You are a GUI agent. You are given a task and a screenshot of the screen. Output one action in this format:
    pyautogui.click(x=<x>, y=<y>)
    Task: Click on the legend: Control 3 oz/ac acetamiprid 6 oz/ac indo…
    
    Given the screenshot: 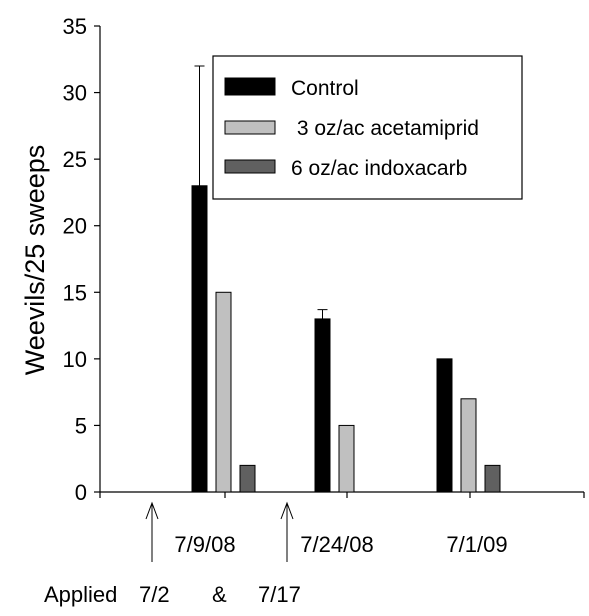 What is the action you would take?
    pyautogui.click(x=367, y=127)
    